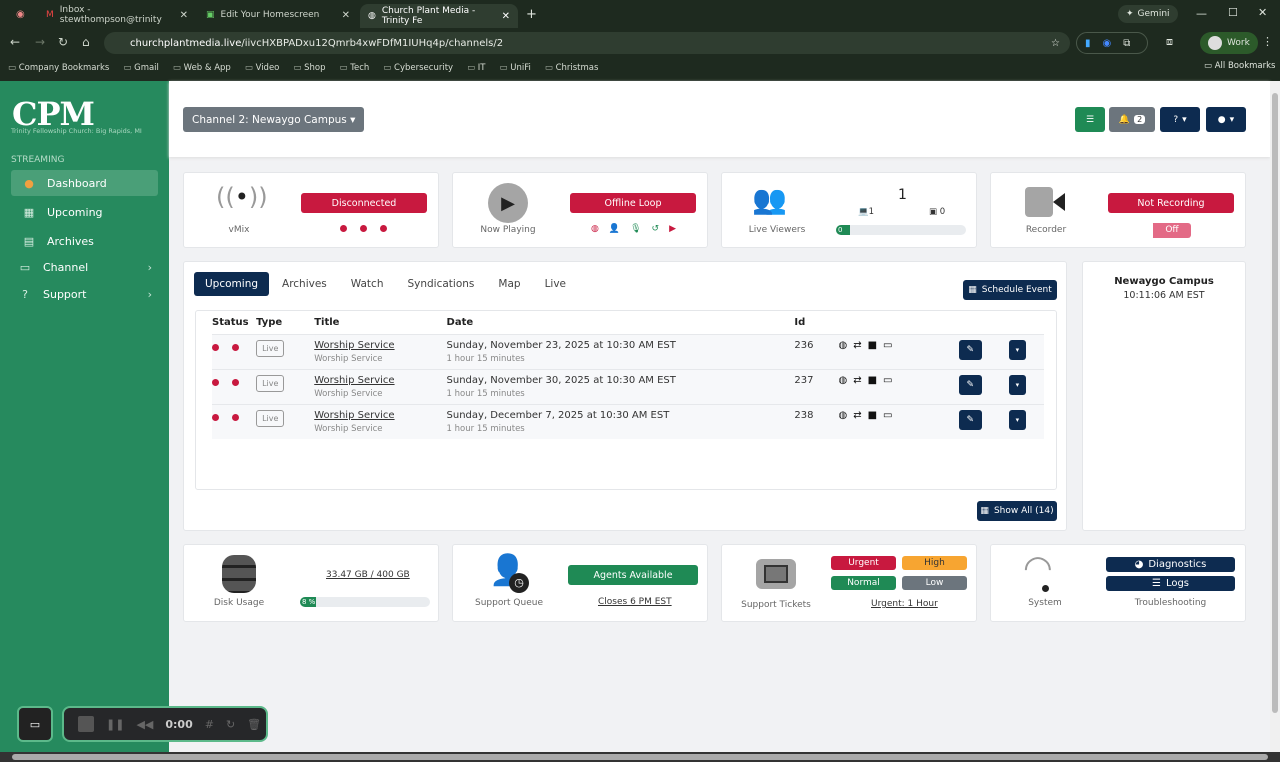 Image resolution: width=1280 pixels, height=762 pixels. I want to click on forward-button: →, so click(40, 42).